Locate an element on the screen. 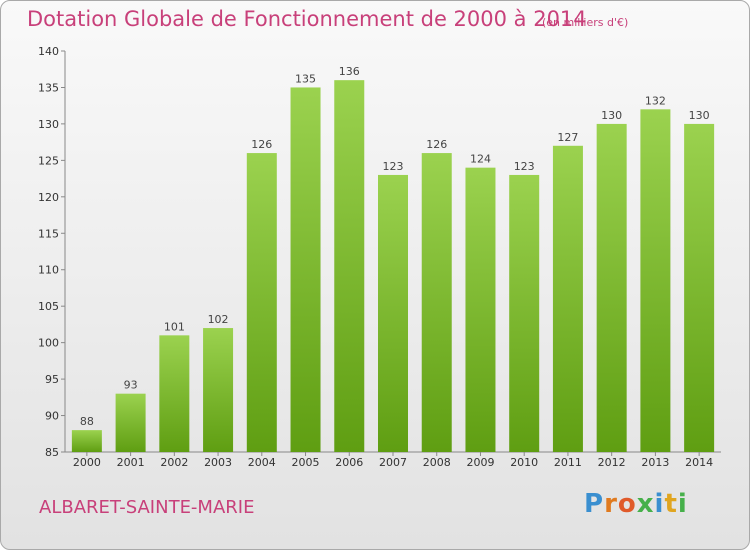  bar-2013 is located at coordinates (655, 280).